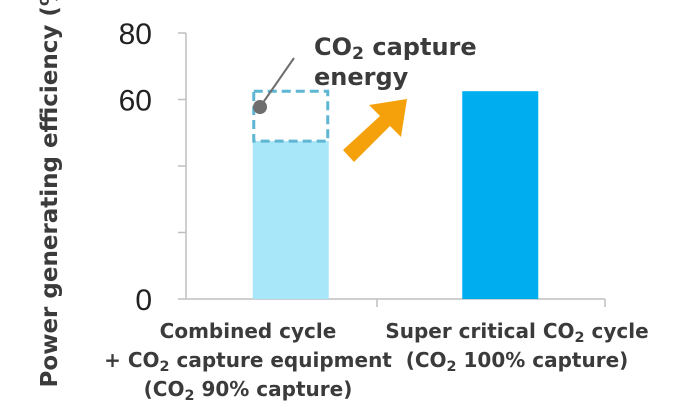 Image resolution: width=689 pixels, height=411 pixels. I want to click on y-axis-label: Power generating efficiency (%), so click(50, 193).